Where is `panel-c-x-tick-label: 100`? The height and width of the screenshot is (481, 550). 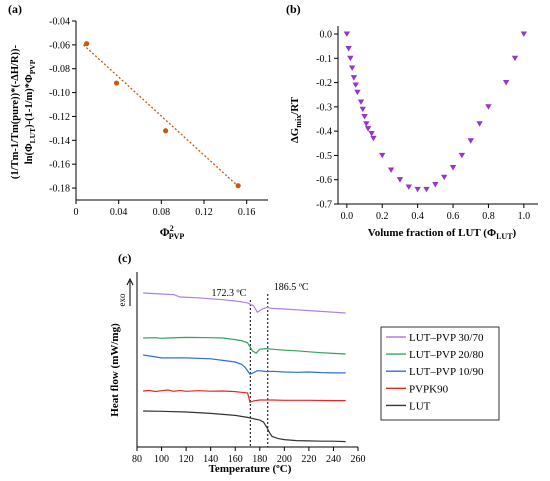 panel-c-x-tick-label: 100 is located at coordinates (161, 459).